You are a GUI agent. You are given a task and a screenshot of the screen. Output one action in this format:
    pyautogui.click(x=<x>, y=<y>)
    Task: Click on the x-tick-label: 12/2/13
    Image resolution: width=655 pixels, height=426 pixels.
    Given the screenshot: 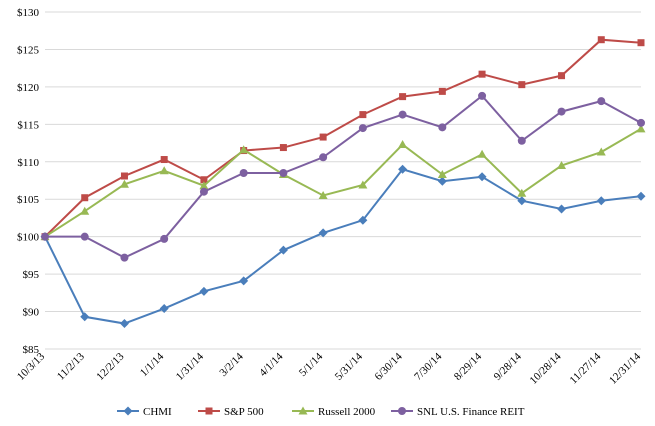 What is the action you would take?
    pyautogui.click(x=110, y=366)
    